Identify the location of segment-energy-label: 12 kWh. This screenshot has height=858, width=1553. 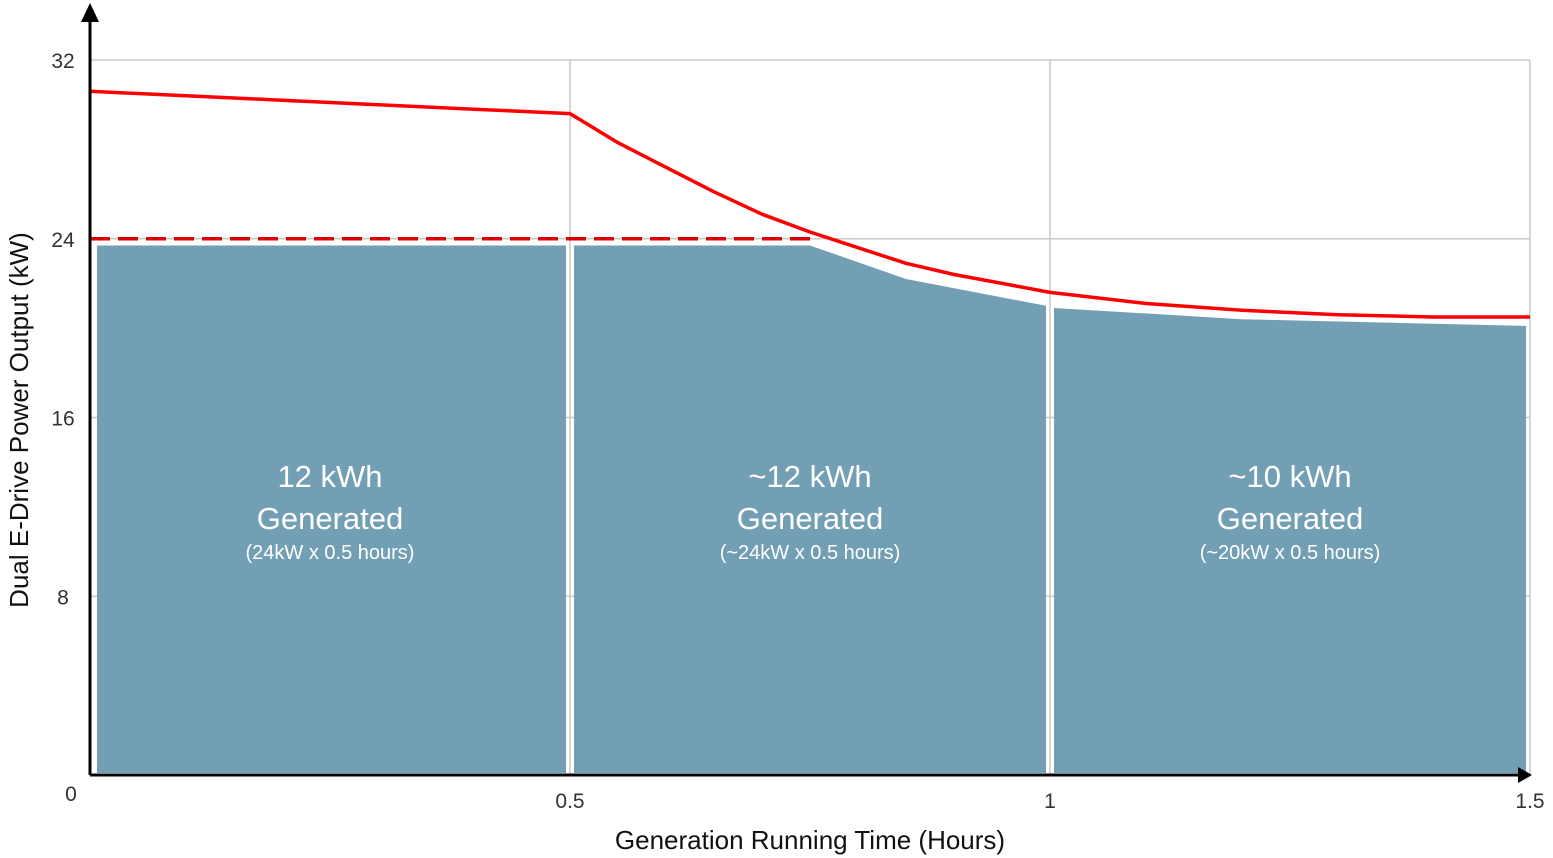
(329, 476).